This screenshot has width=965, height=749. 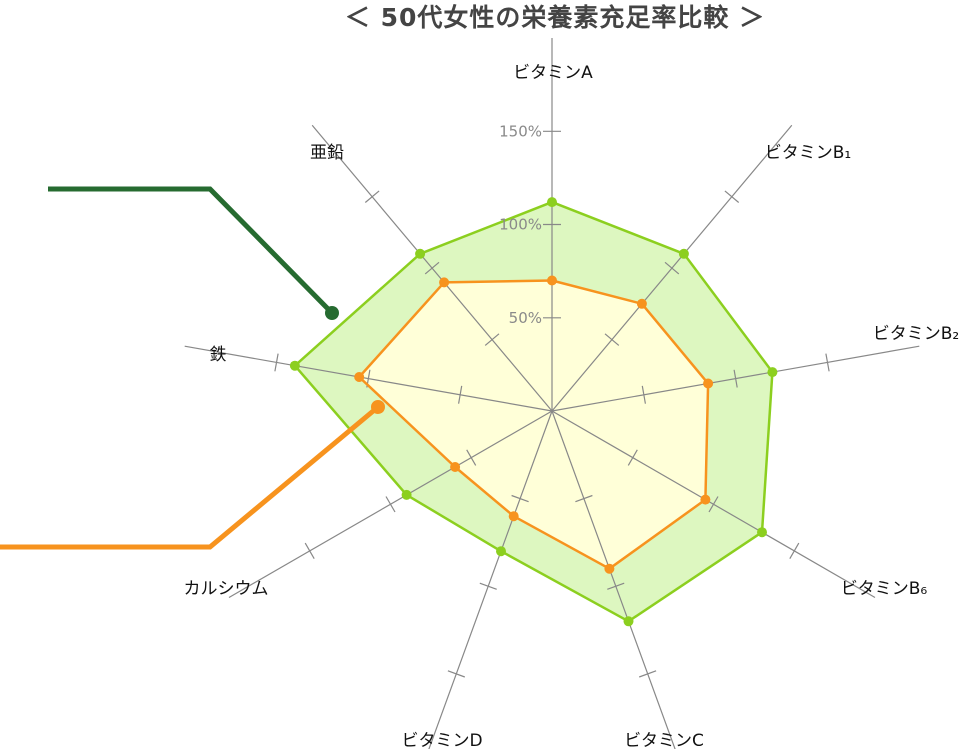 I want to click on axis-label-8: 亜鉛, so click(x=327, y=153).